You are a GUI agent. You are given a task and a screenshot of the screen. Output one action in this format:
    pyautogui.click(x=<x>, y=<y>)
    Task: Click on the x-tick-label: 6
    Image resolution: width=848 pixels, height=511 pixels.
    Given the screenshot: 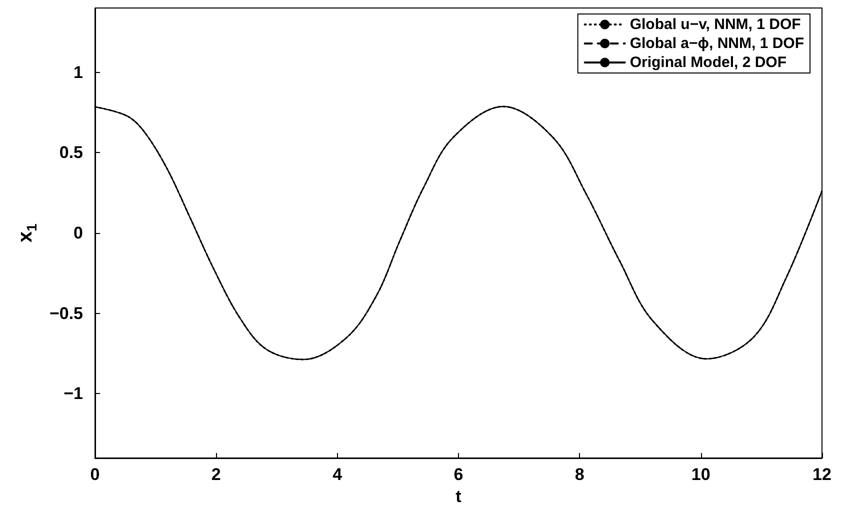 What is the action you would take?
    pyautogui.click(x=459, y=474)
    